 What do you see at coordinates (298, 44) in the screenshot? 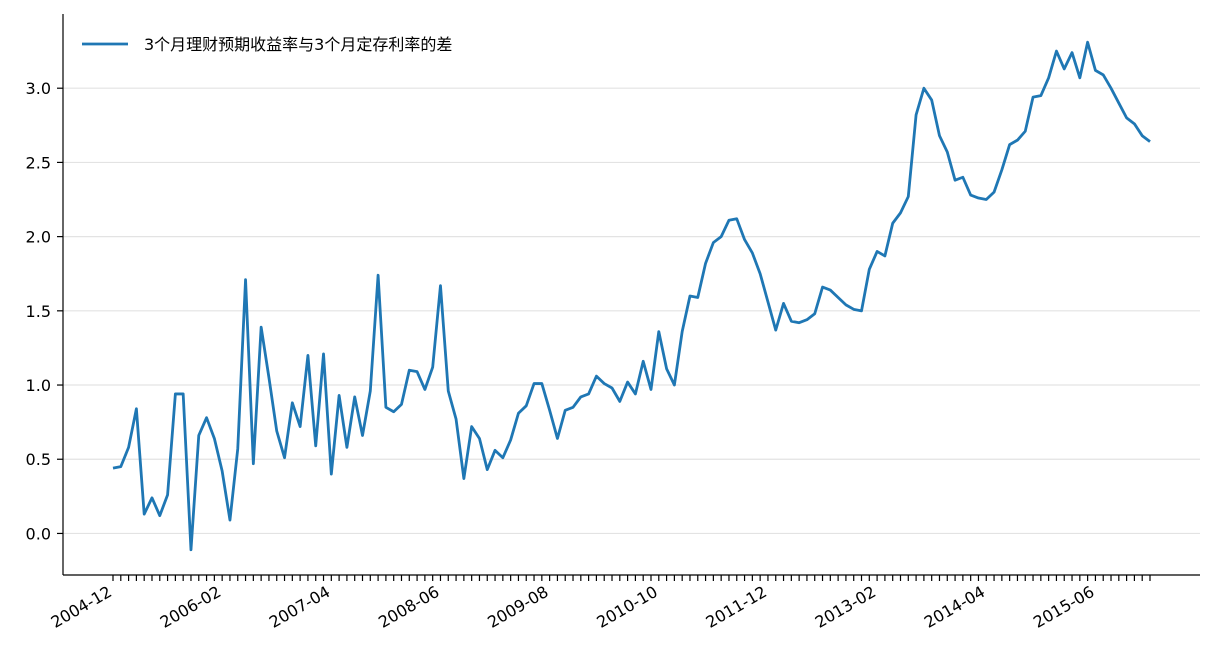
I see `legend-label: 3个月理财预期收益率与3个月定存利率的差` at bounding box center [298, 44].